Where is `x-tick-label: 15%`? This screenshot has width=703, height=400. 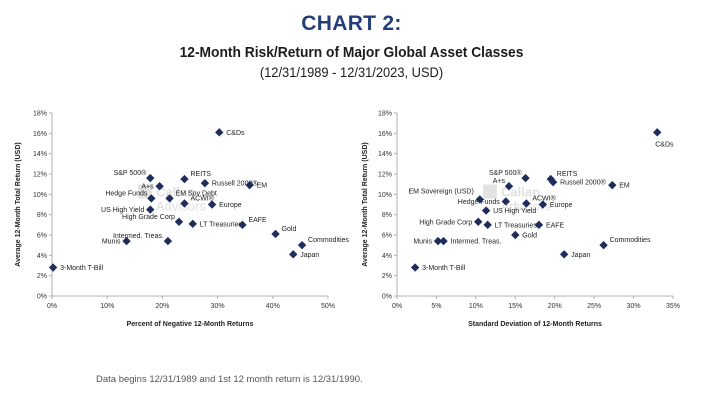
x-tick-label: 15% is located at coordinates (515, 306).